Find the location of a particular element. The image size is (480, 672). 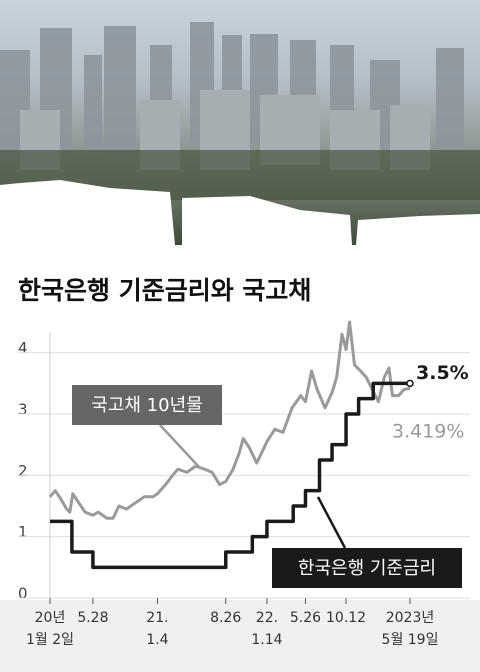

x-tick-label: 10.12 is located at coordinates (346, 618).